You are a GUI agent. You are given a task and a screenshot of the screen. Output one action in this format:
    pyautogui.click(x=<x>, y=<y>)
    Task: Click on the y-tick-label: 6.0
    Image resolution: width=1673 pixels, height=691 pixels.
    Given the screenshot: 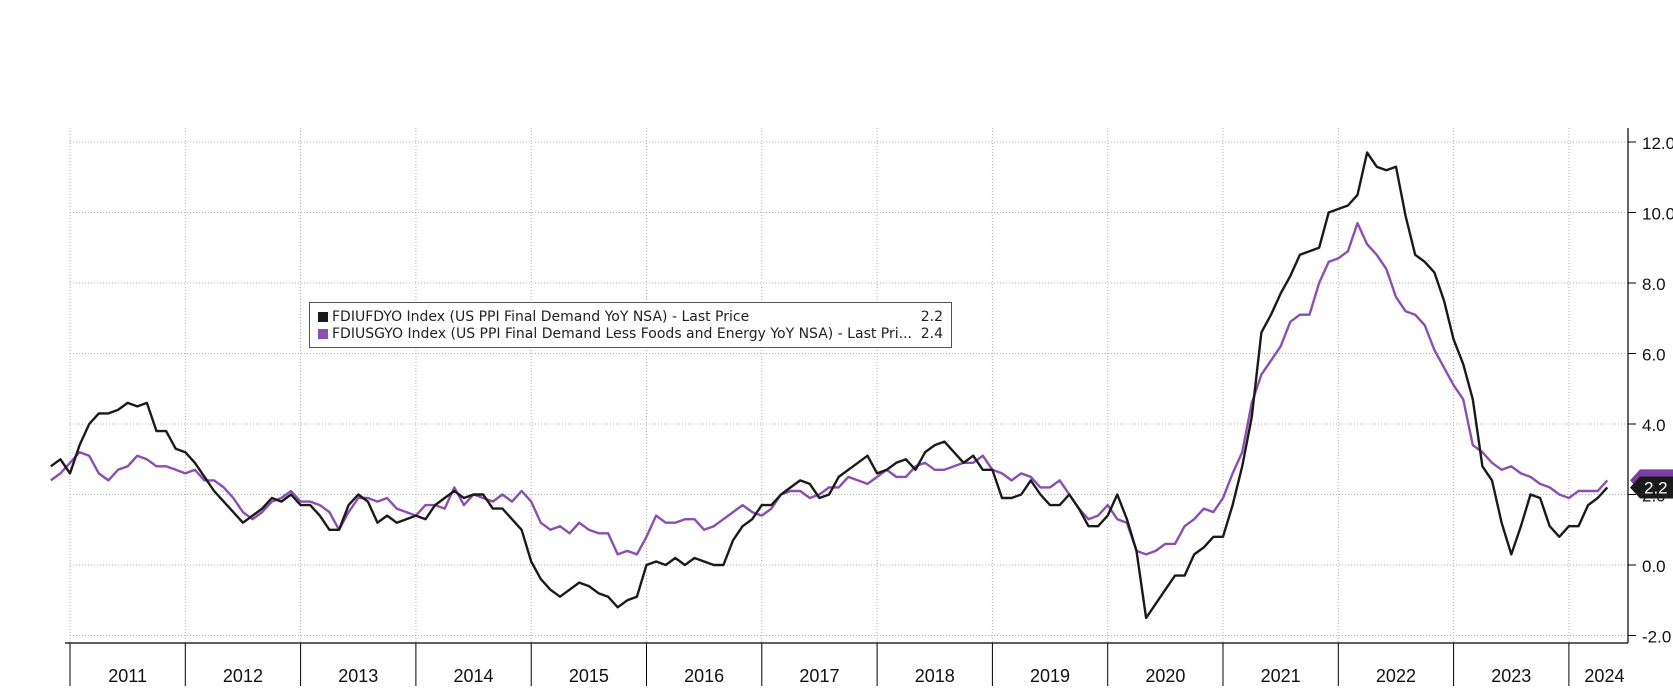 What is the action you would take?
    pyautogui.click(x=1654, y=355)
    